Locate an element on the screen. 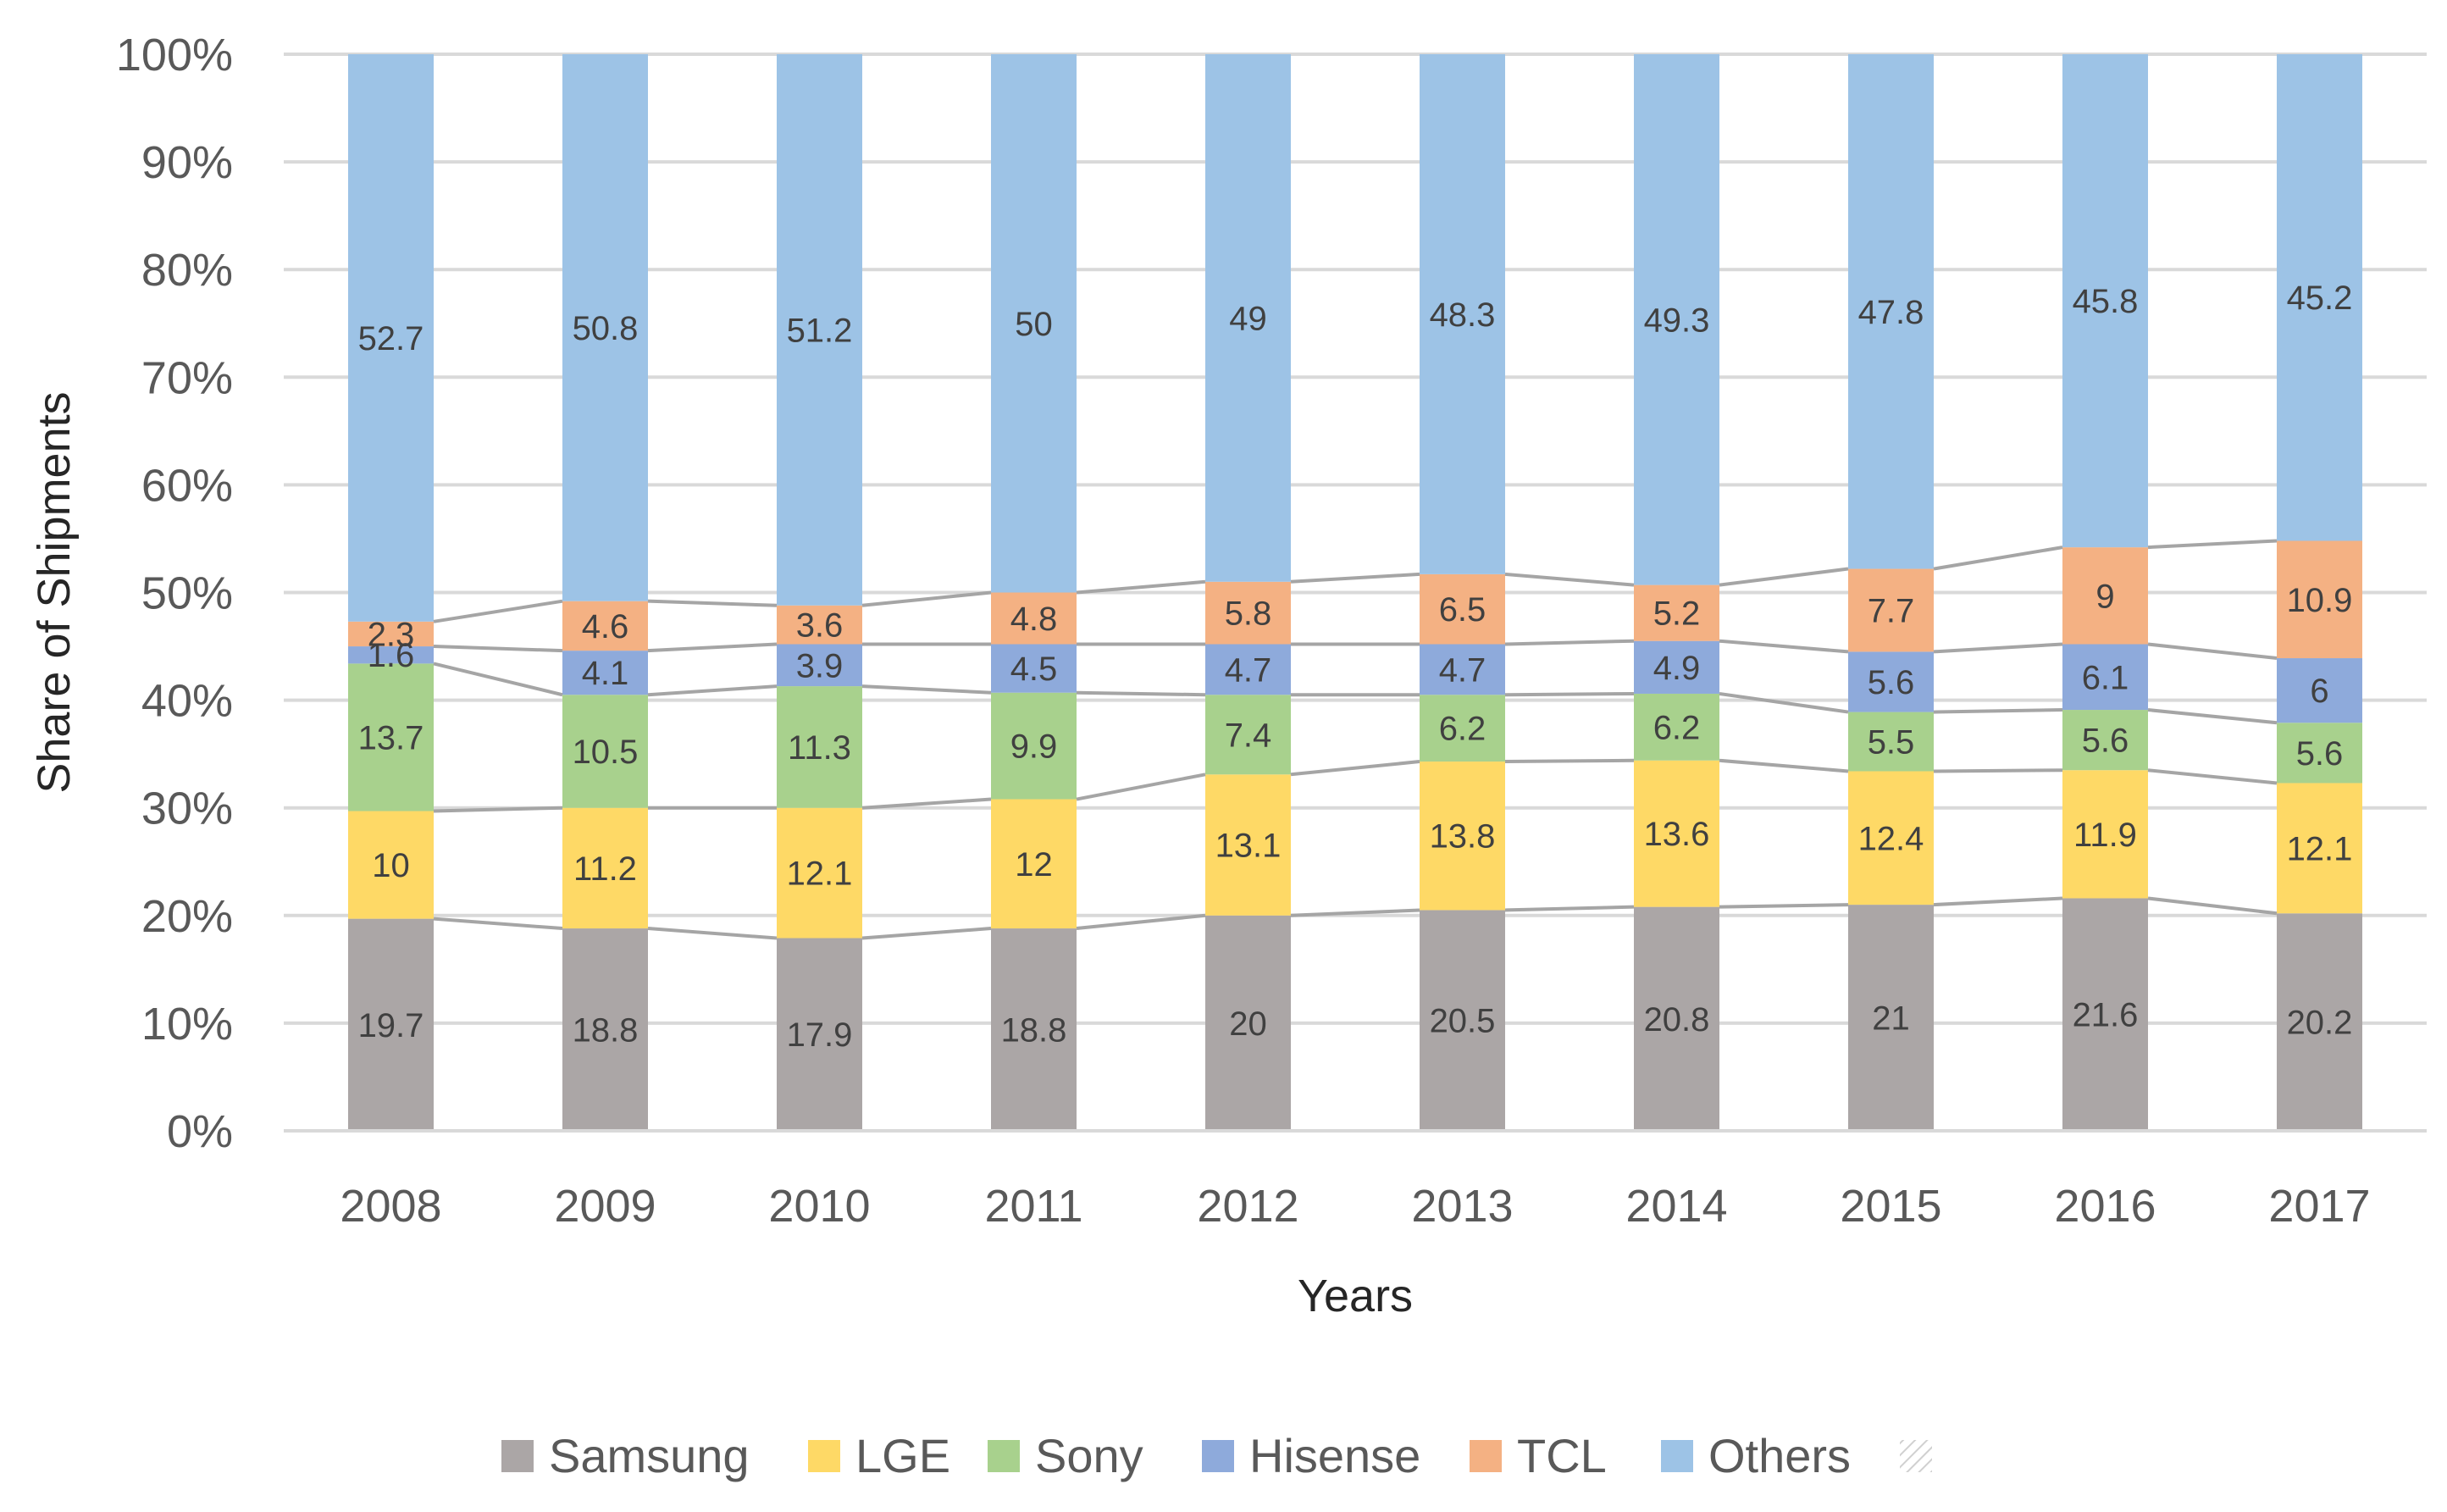 Image resolution: width=2447 pixels, height=1512 pixels. bar-segment-lge-2008 is located at coordinates (391, 865).